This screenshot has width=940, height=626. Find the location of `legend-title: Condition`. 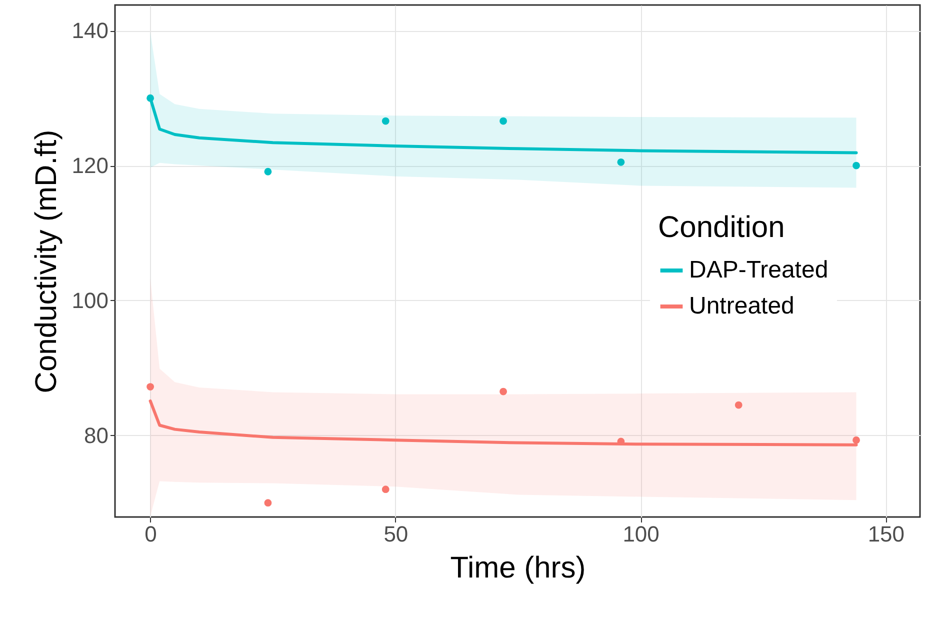

legend-title: Condition is located at coordinates (721, 227).